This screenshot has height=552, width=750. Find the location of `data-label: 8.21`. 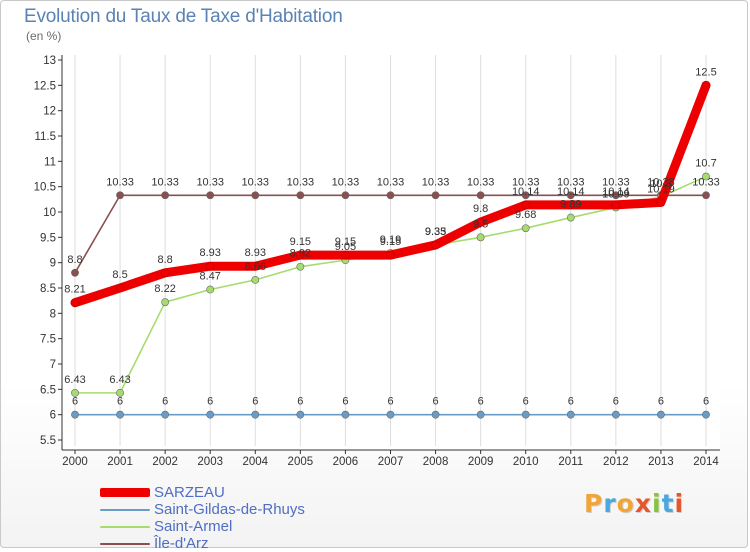

data-label: 8.21 is located at coordinates (74, 290).